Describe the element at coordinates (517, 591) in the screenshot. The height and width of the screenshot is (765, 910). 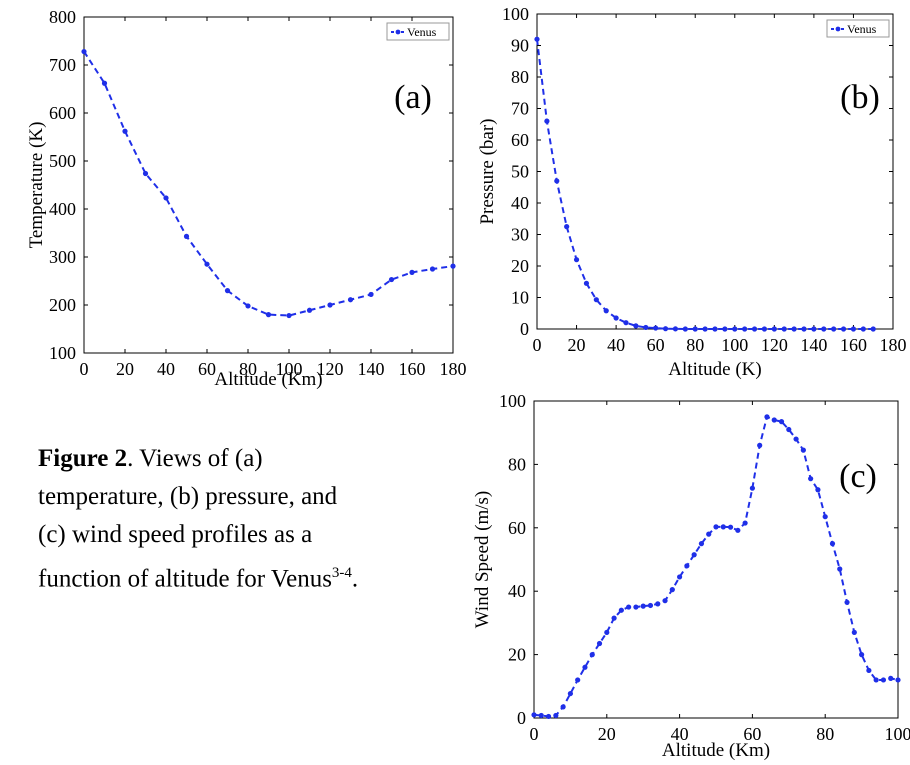
I see `y-tick-label: 40` at that location.